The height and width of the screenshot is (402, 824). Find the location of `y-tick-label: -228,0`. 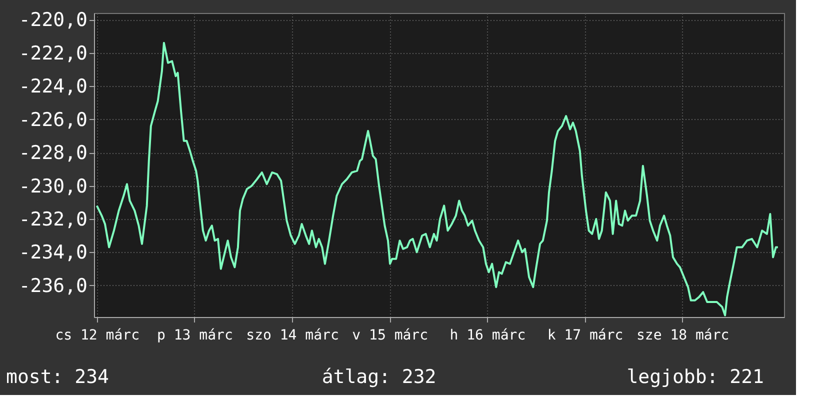

y-tick-label: -228,0 is located at coordinates (53, 153).